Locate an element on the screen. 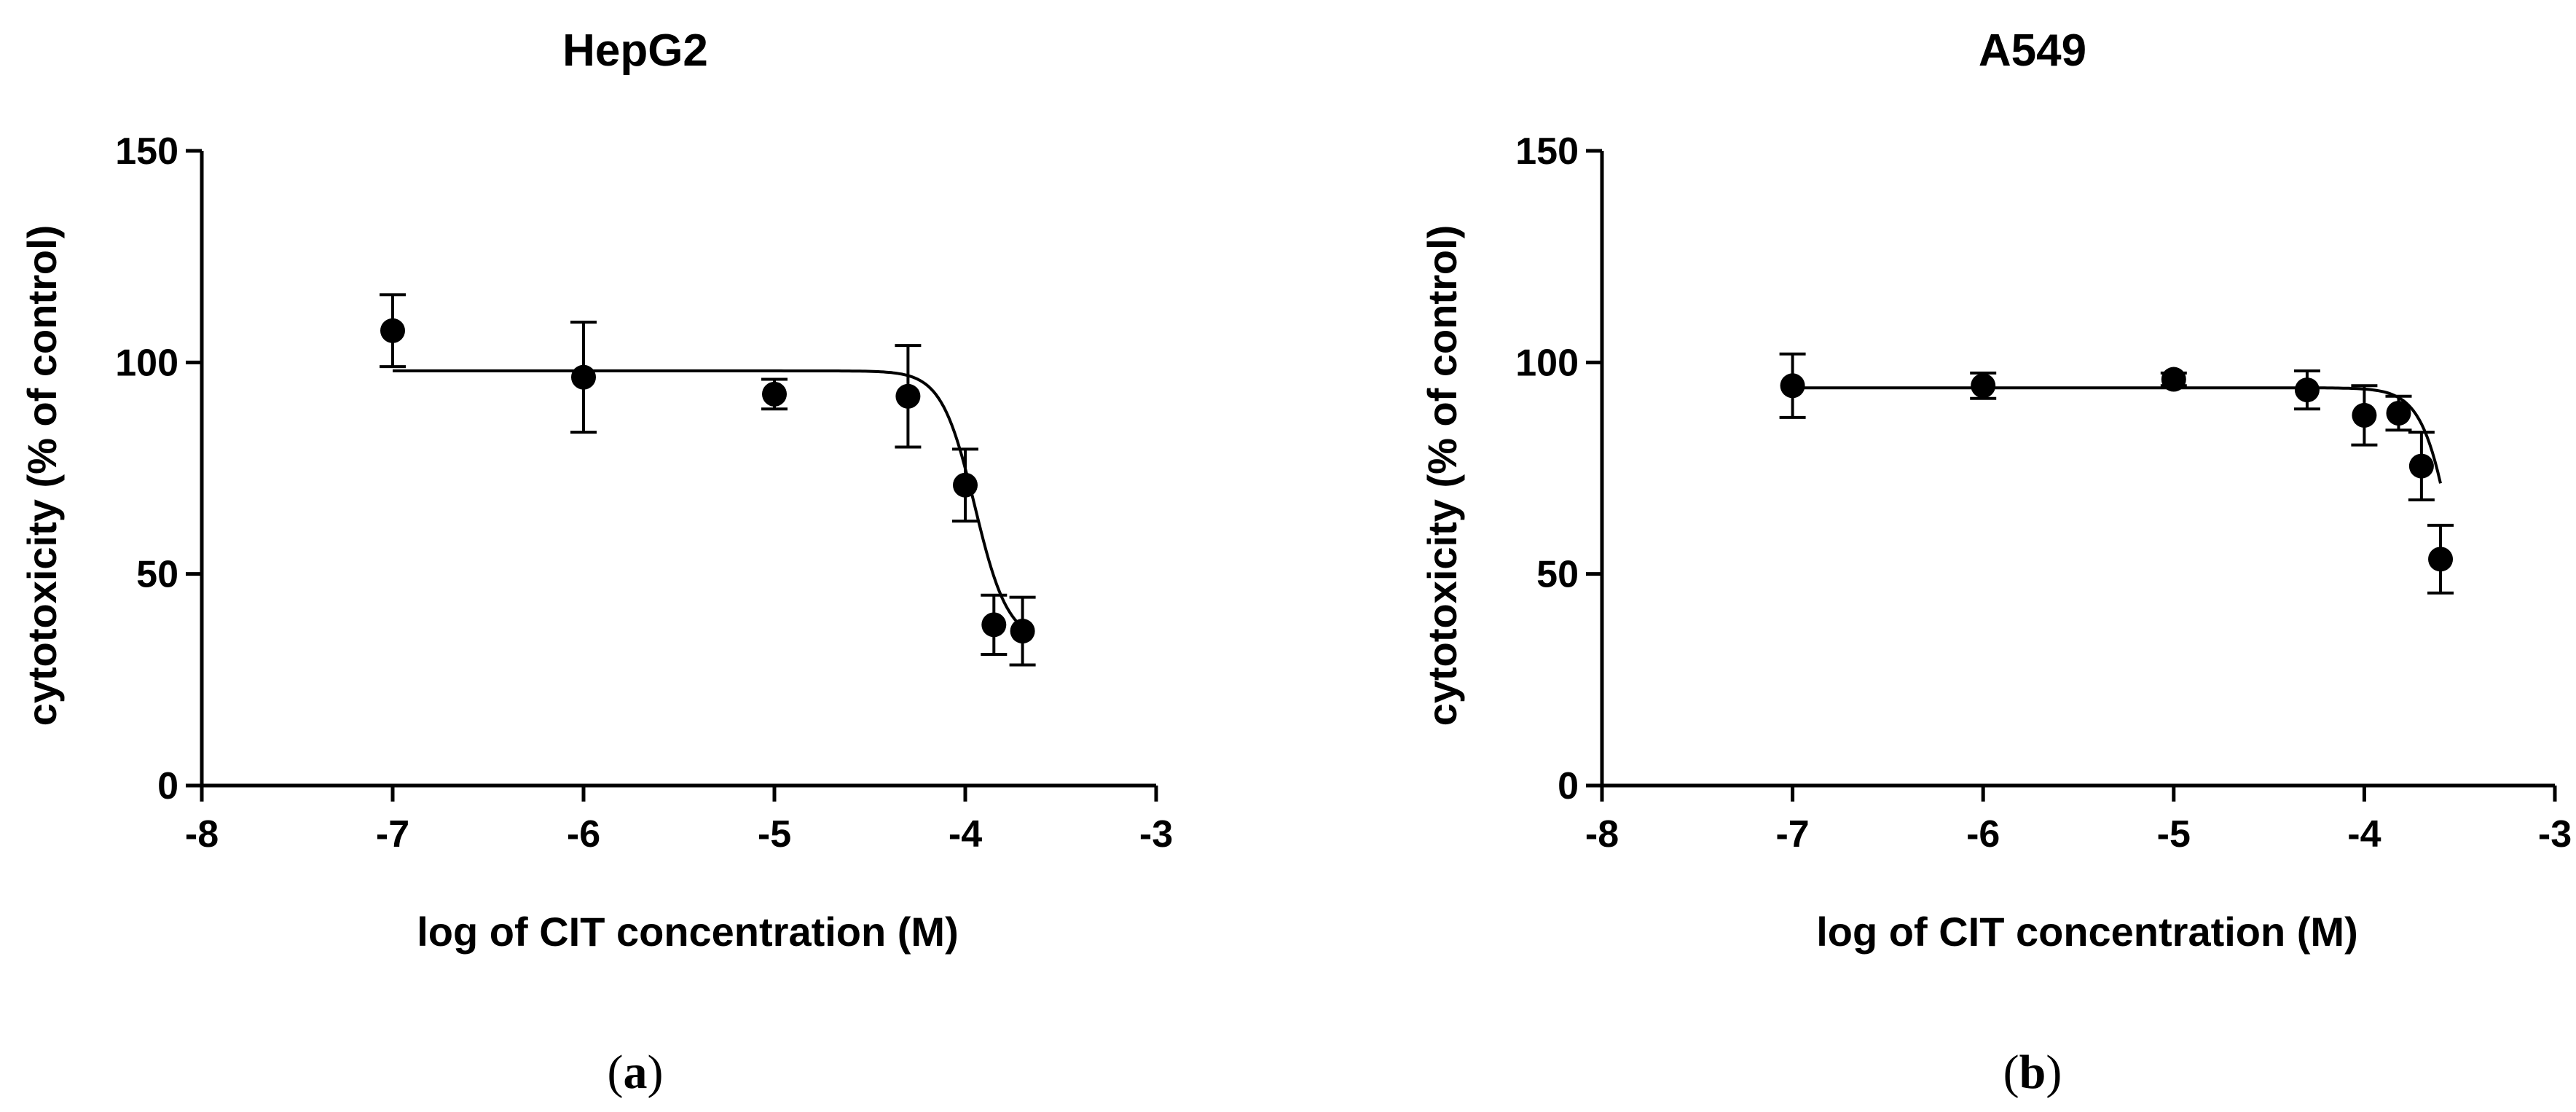 The height and width of the screenshot is (1112, 2576). panel-caption: (a) is located at coordinates (636, 1072).